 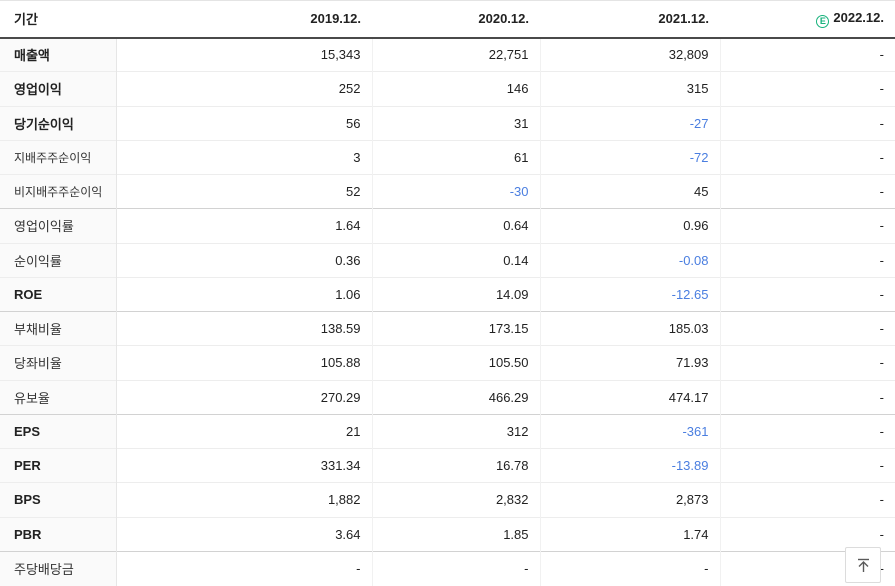 What do you see at coordinates (630, 54) in the screenshot?
I see `cell-value: 32,809` at bounding box center [630, 54].